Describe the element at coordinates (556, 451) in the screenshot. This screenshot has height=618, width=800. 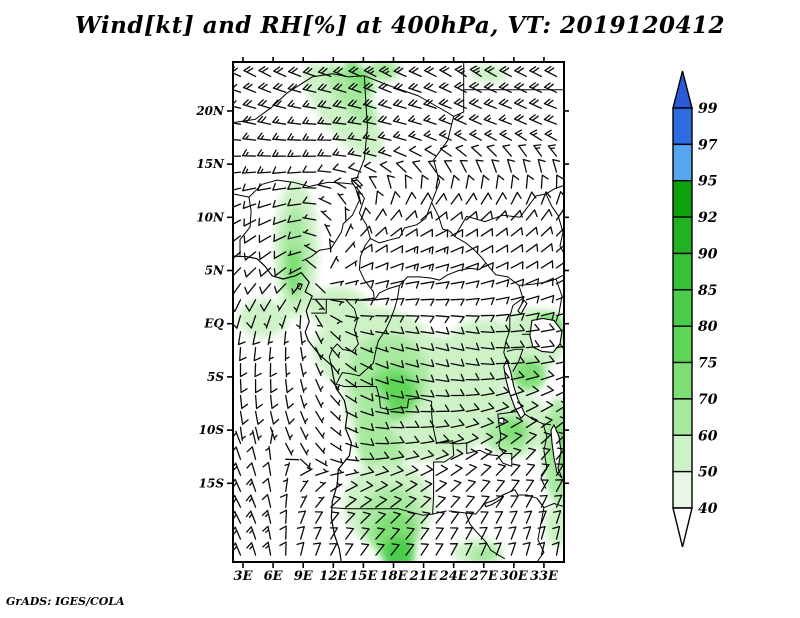
I see `lake` at that location.